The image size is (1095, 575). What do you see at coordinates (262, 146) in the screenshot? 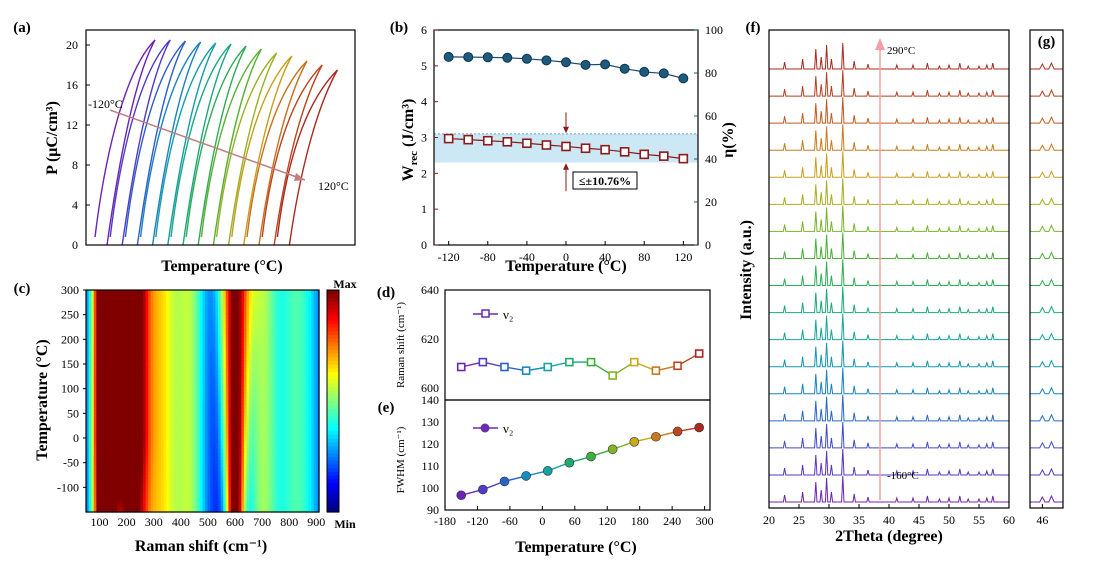
I see `hysteresis-loop` at bounding box center [262, 146].